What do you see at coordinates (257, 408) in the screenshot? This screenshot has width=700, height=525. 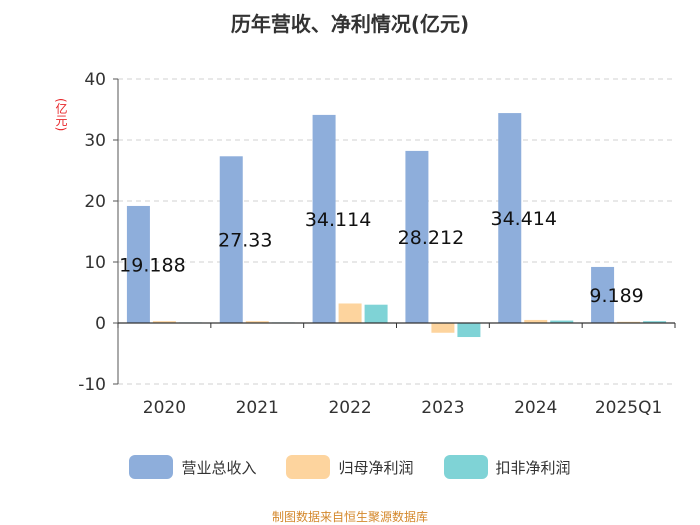 I see `x-tick-label: 2021` at bounding box center [257, 408].